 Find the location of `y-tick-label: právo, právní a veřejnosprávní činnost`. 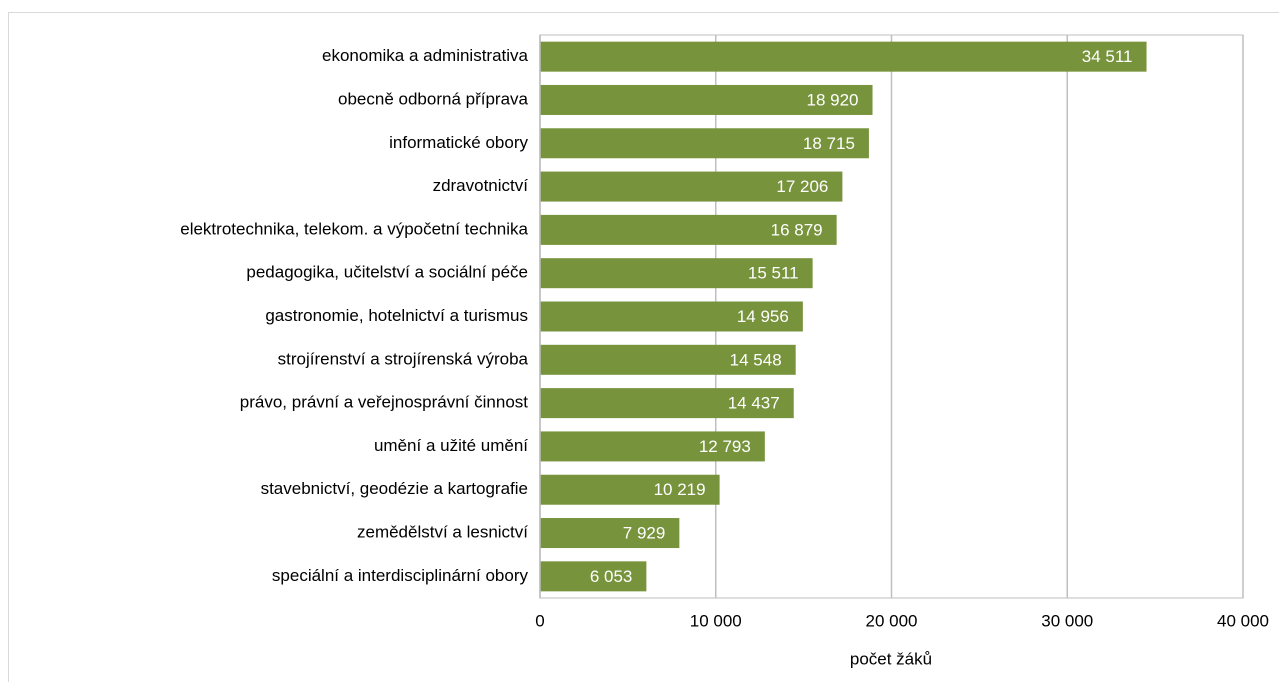

y-tick-label: právo, právní a veřejnosprávní činnost is located at coordinates (384, 402).